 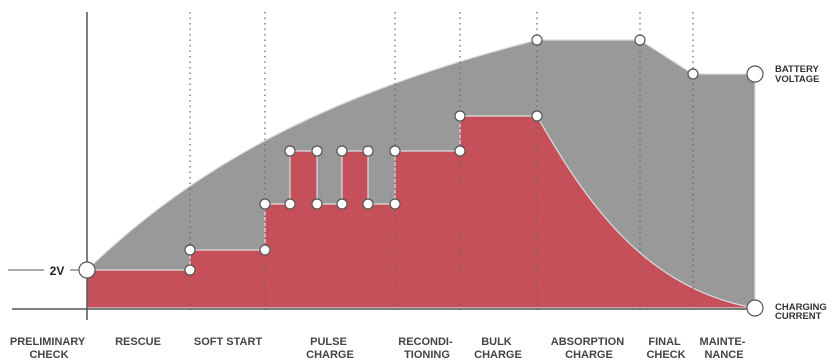 I want to click on charging-current-label-line2: CURRENT, so click(x=798, y=316).